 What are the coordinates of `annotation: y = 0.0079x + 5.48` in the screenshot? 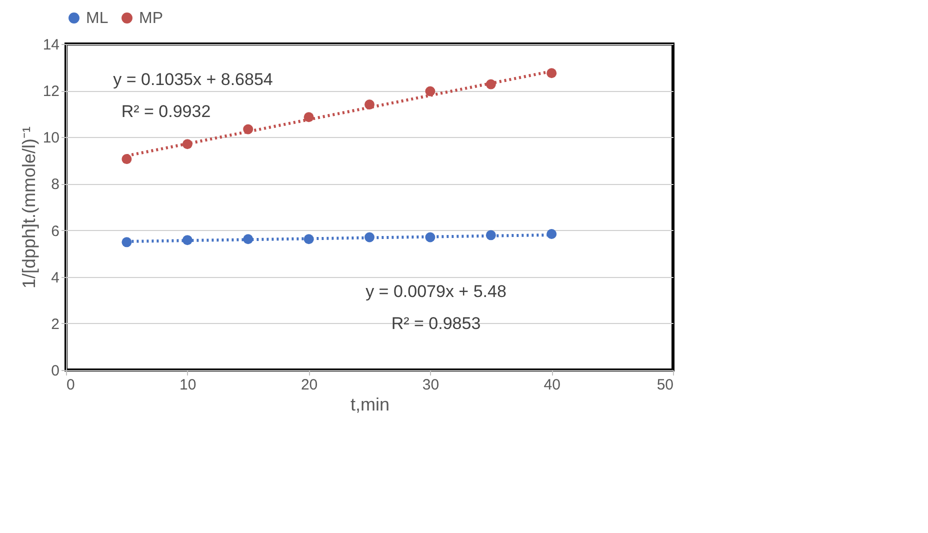 It's located at (436, 291).